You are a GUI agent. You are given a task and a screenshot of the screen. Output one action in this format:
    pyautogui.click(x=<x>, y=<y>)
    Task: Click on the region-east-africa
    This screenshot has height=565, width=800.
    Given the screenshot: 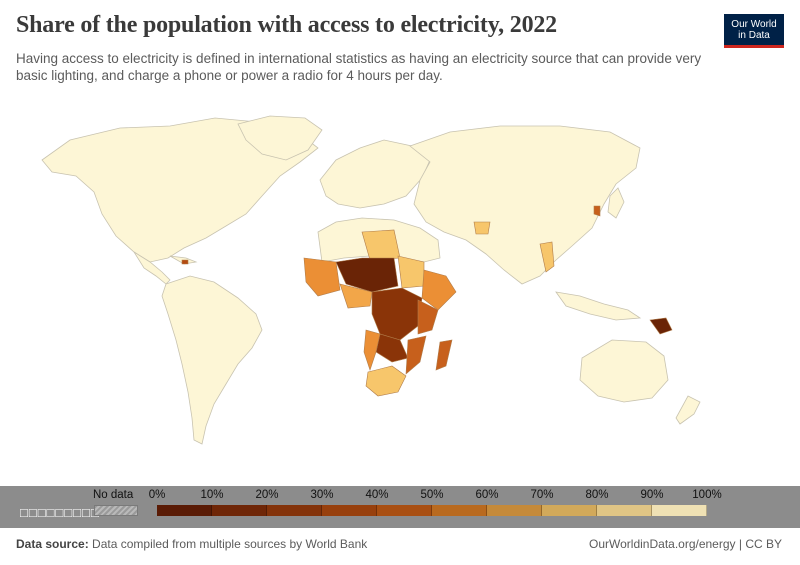 What is the action you would take?
    pyautogui.click(x=428, y=317)
    